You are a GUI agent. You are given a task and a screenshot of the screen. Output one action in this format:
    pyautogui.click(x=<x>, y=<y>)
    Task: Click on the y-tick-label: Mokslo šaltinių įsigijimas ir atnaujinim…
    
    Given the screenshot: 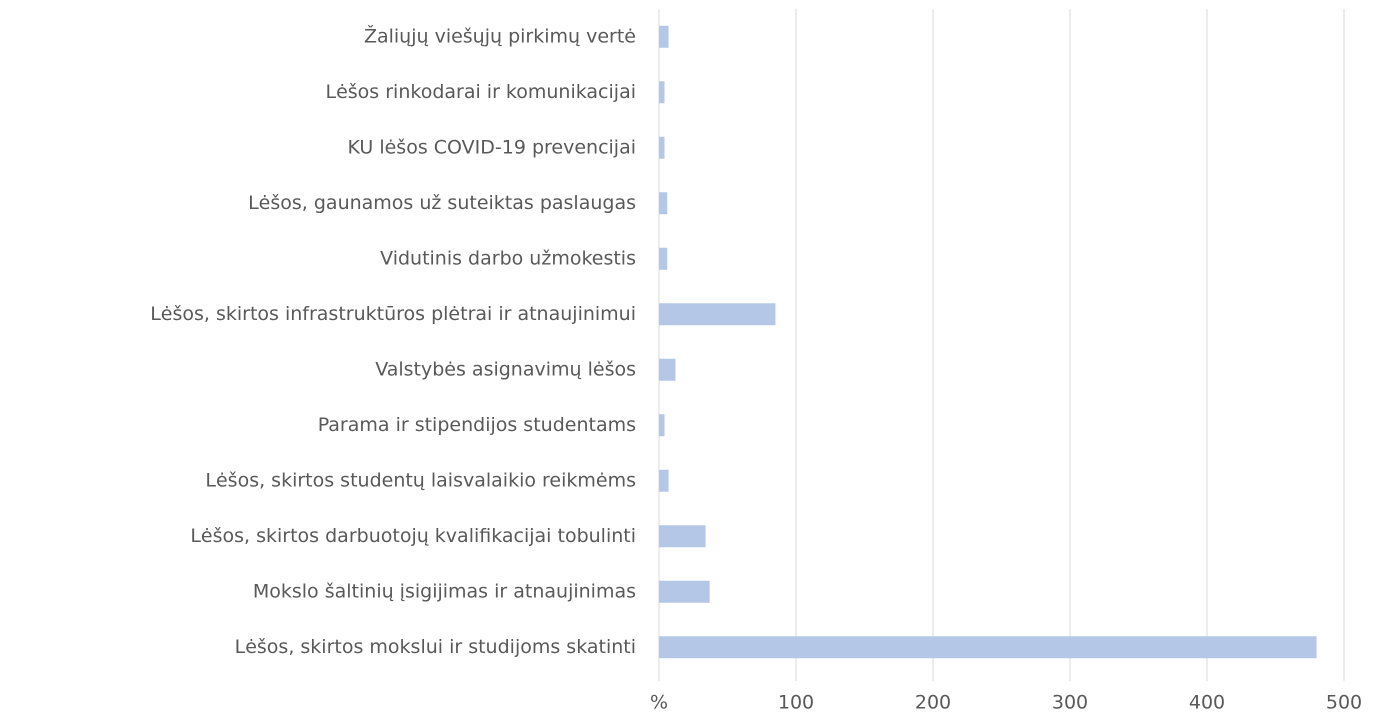 What is the action you would take?
    pyautogui.click(x=444, y=591)
    